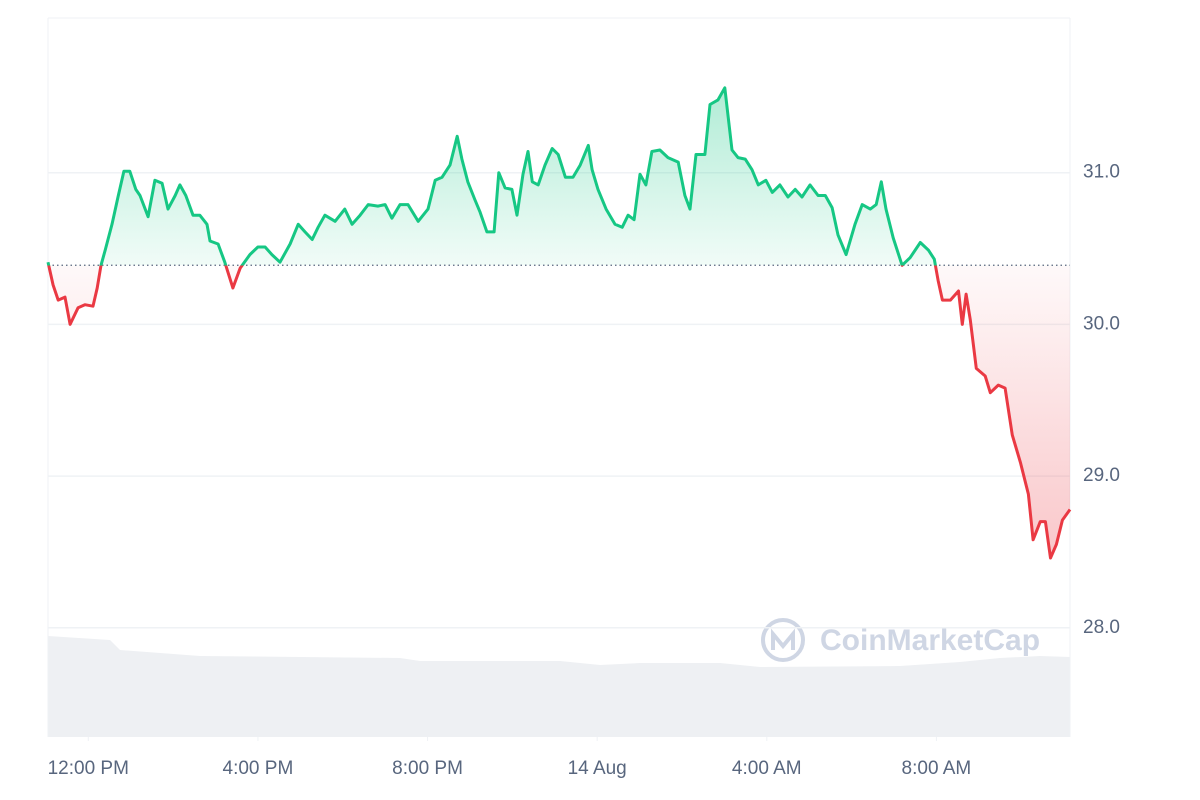 This screenshot has height=800, width=1200. What do you see at coordinates (88, 768) in the screenshot?
I see `x-tick-label: 12:00 PM` at bounding box center [88, 768].